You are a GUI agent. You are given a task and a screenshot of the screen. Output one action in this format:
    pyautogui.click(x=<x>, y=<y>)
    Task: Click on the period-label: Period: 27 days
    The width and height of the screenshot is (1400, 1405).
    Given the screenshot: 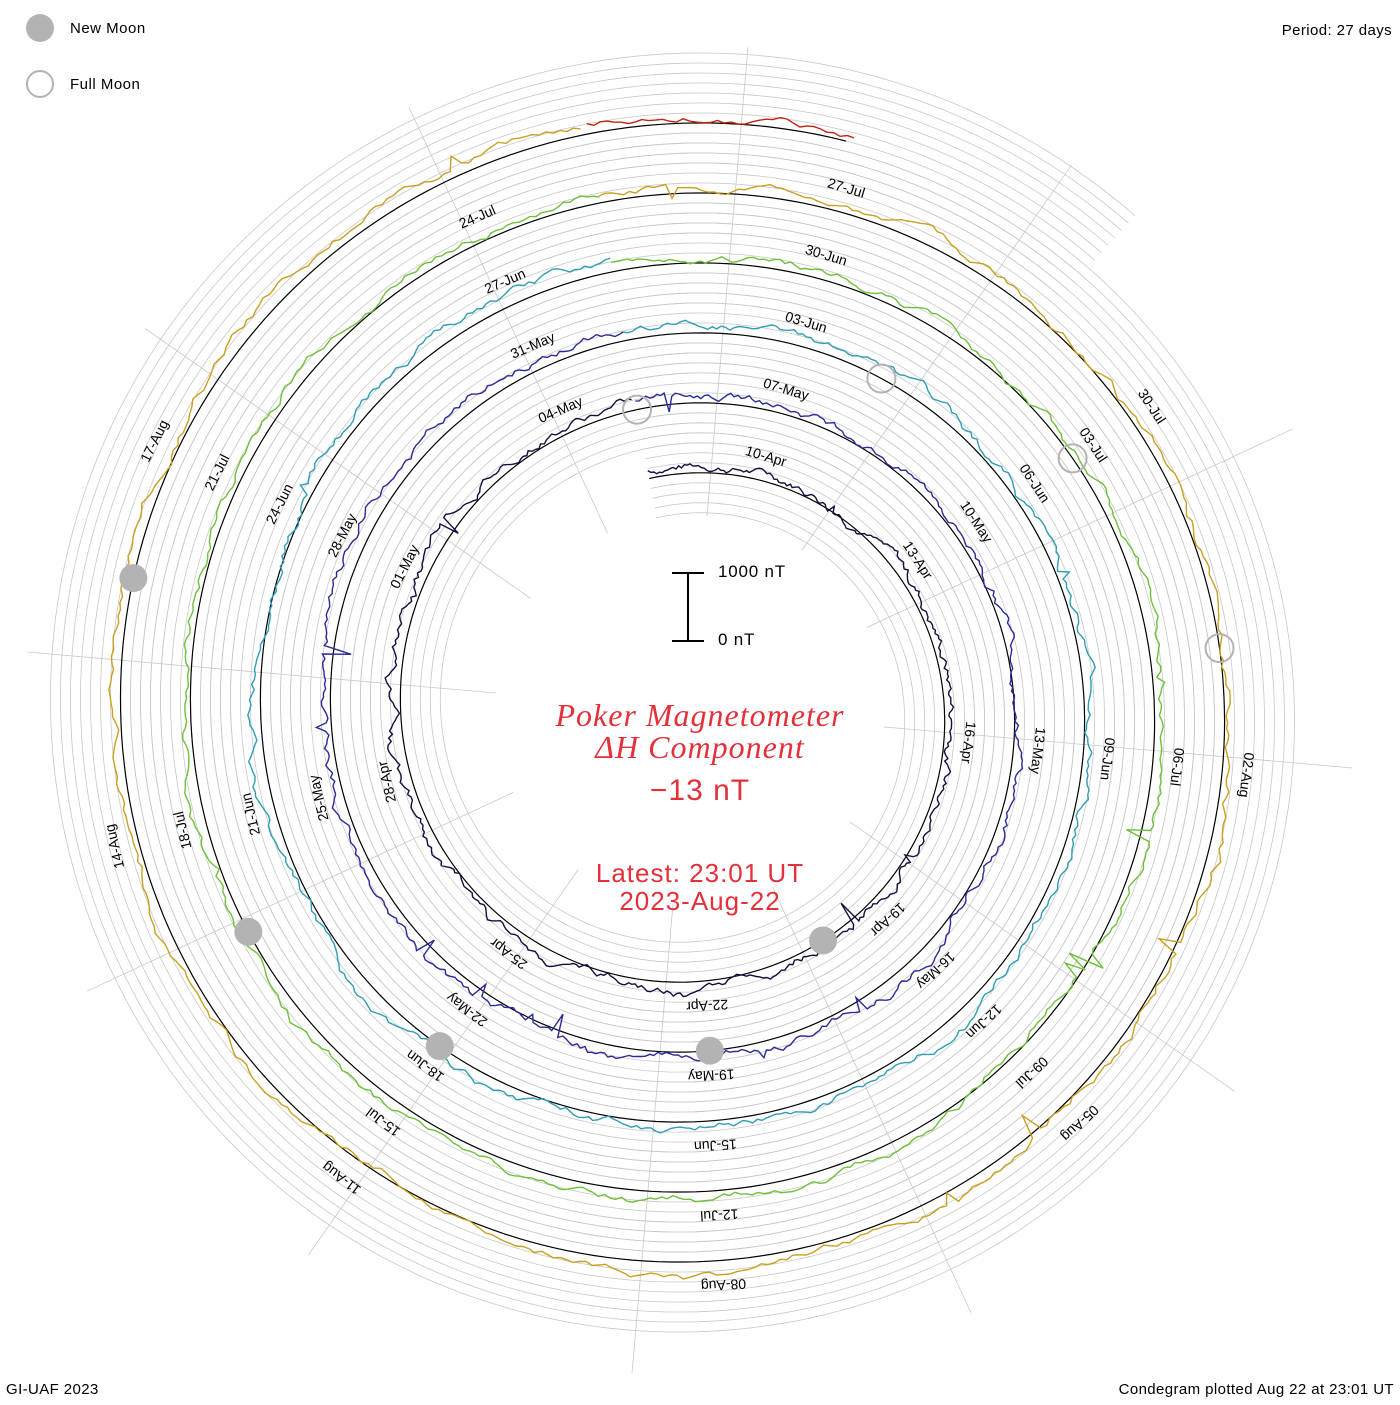 What is the action you would take?
    pyautogui.click(x=1336, y=30)
    